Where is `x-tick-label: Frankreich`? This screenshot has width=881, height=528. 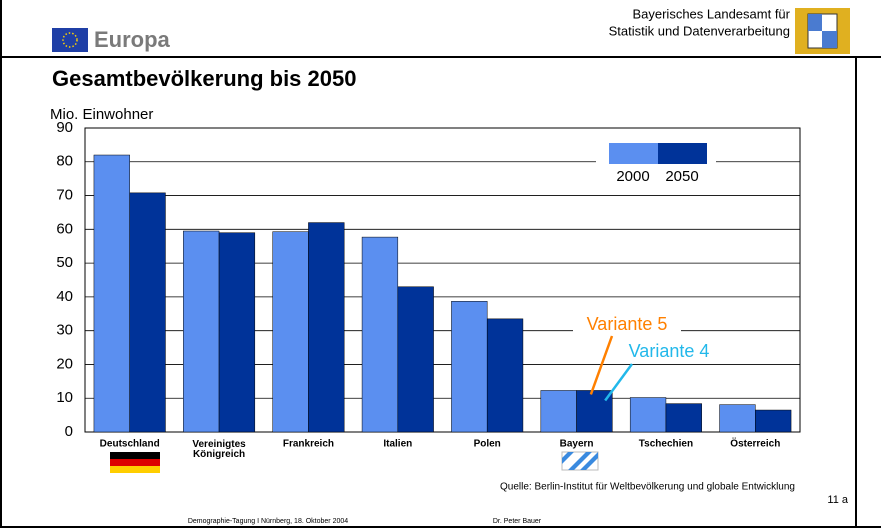 x-tick-label: Frankreich is located at coordinates (308, 444).